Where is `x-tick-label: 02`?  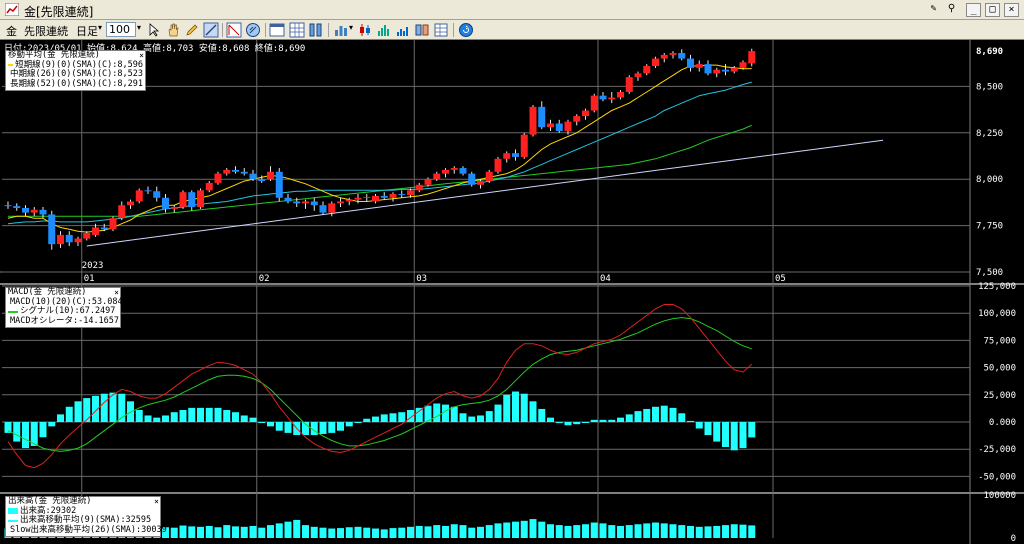
x-tick-label: 02 is located at coordinates (264, 279).